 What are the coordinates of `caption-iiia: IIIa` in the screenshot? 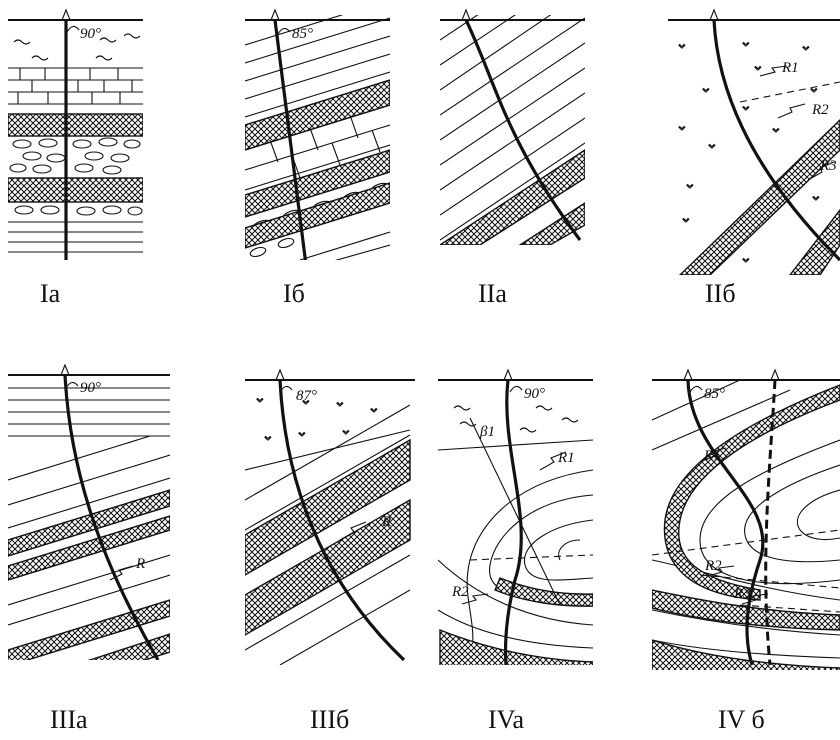 It's located at (69, 719).